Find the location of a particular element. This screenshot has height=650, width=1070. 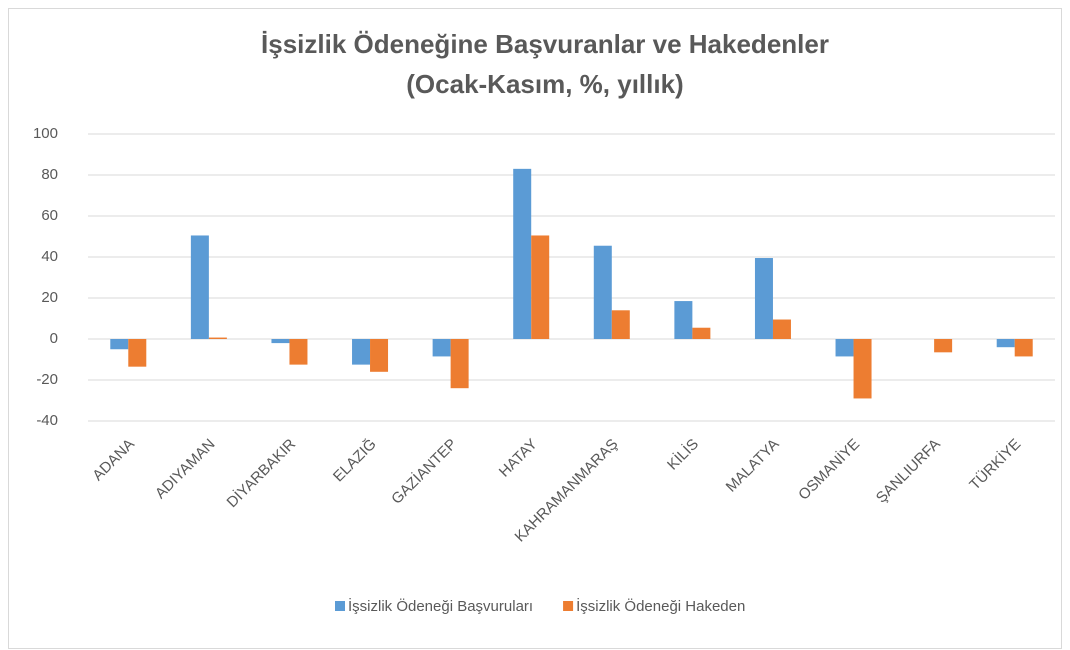

y-tick-label: -20 is located at coordinates (47, 379).